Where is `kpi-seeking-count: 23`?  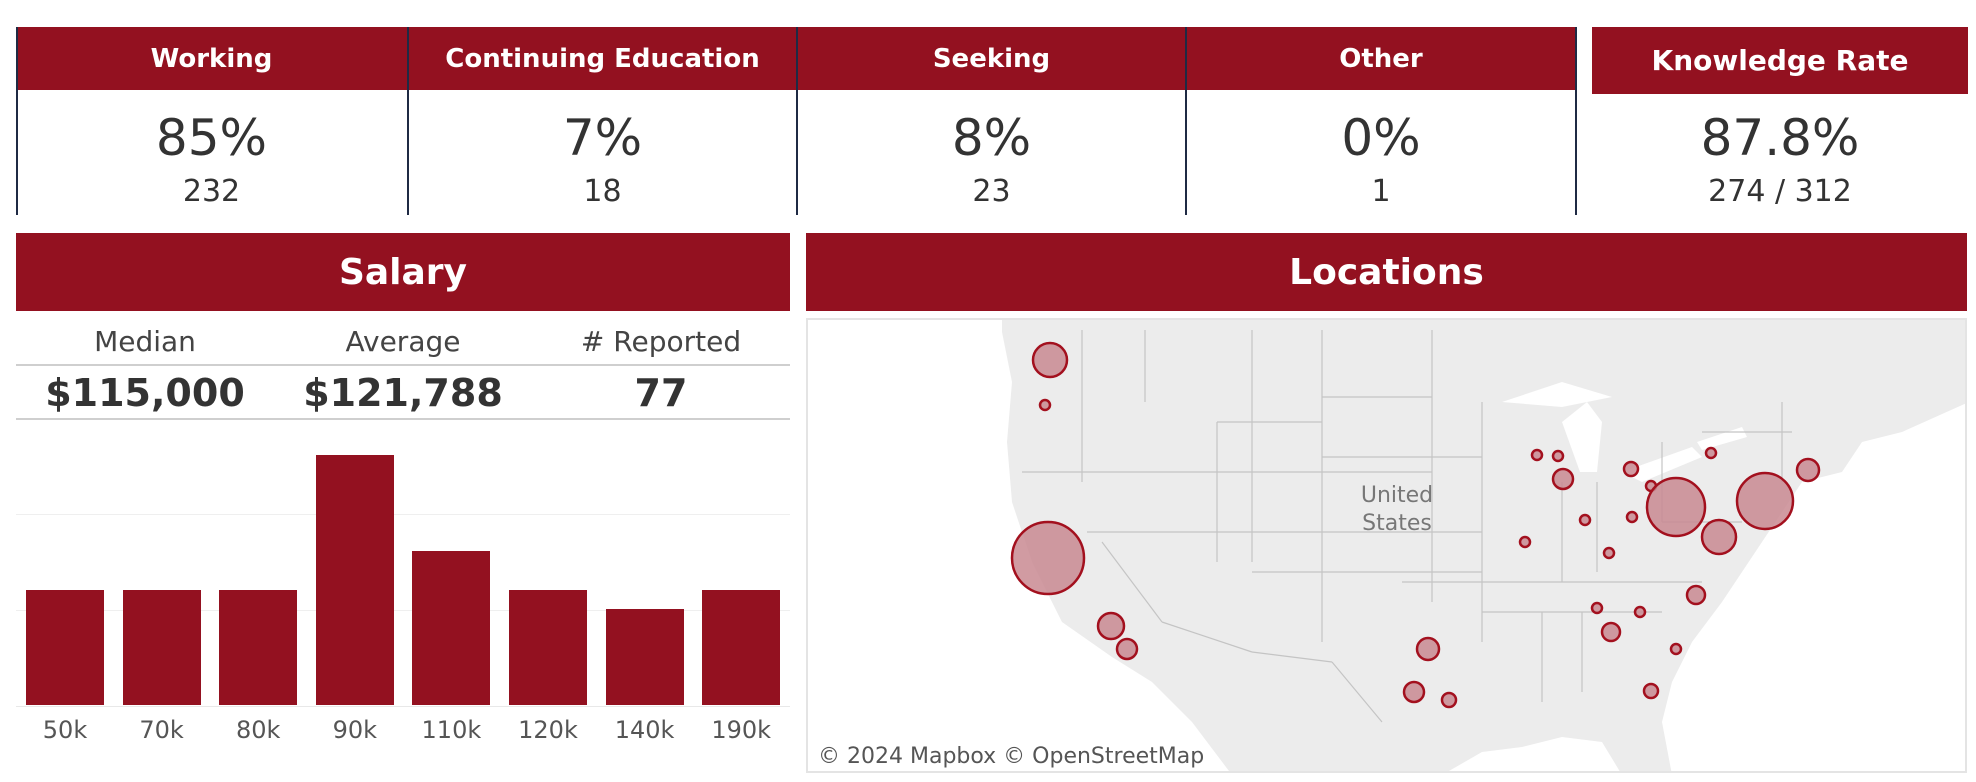
kpi-seeking-count: 23 is located at coordinates (991, 191).